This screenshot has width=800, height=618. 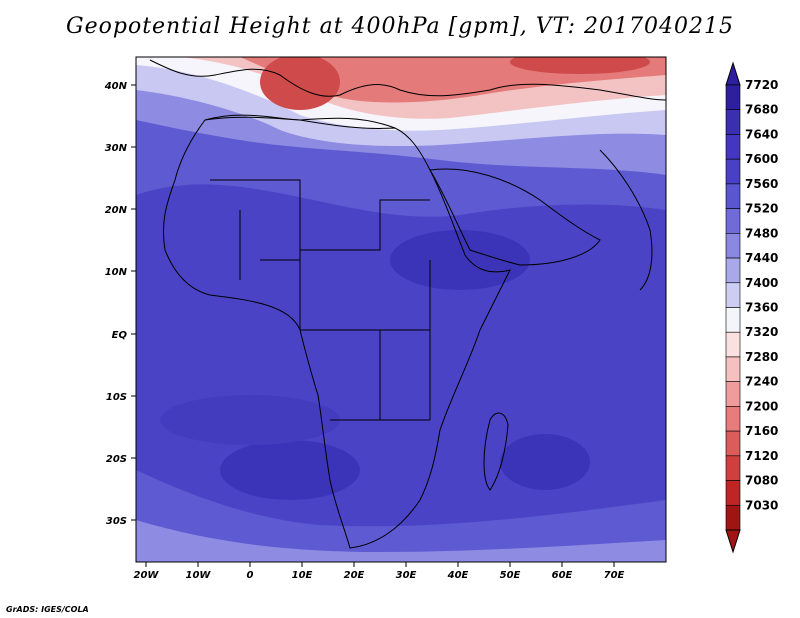 I want to click on x-tick-label: 20E, so click(x=354, y=575).